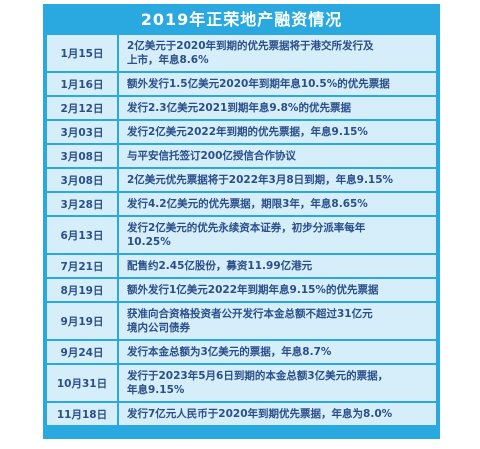 The image size is (480, 449). I want to click on description-cell: 发行4.2亿美元的优先票据，期限3年，年息8.65%, so click(277, 204).